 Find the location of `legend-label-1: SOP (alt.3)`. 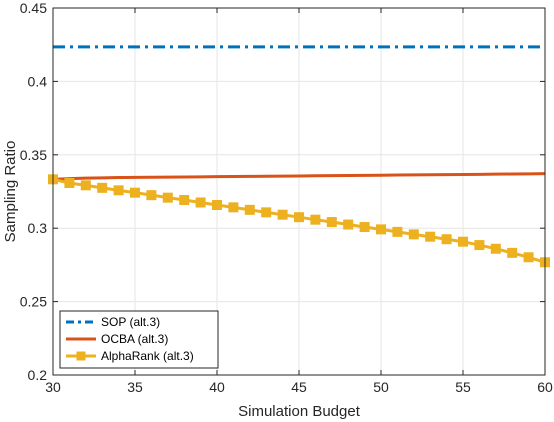

legend-label-1: SOP (alt.3) is located at coordinates (130, 322).